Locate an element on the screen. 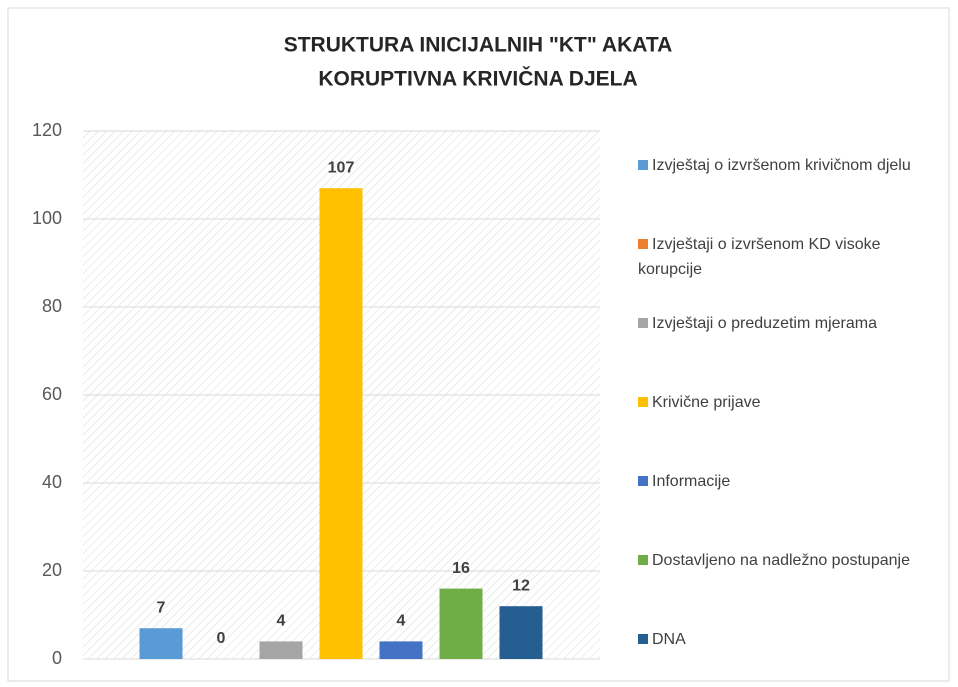 This screenshot has height=687, width=958. data-label: 0 is located at coordinates (221, 638).